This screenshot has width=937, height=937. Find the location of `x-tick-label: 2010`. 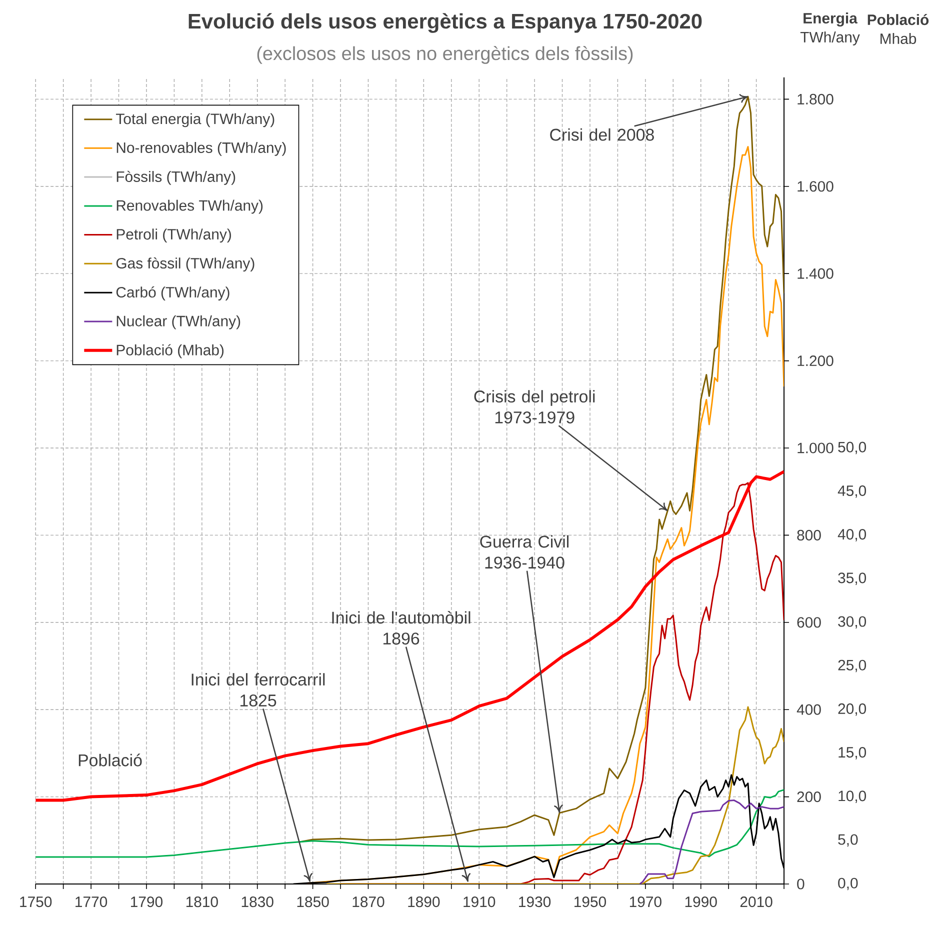

x-tick-label: 2010 is located at coordinates (756, 902).